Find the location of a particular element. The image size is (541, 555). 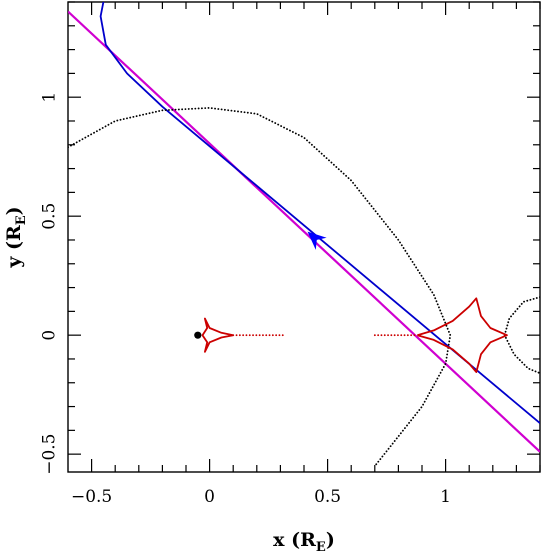

y-tick-label: −0.5 is located at coordinates (50, 454).